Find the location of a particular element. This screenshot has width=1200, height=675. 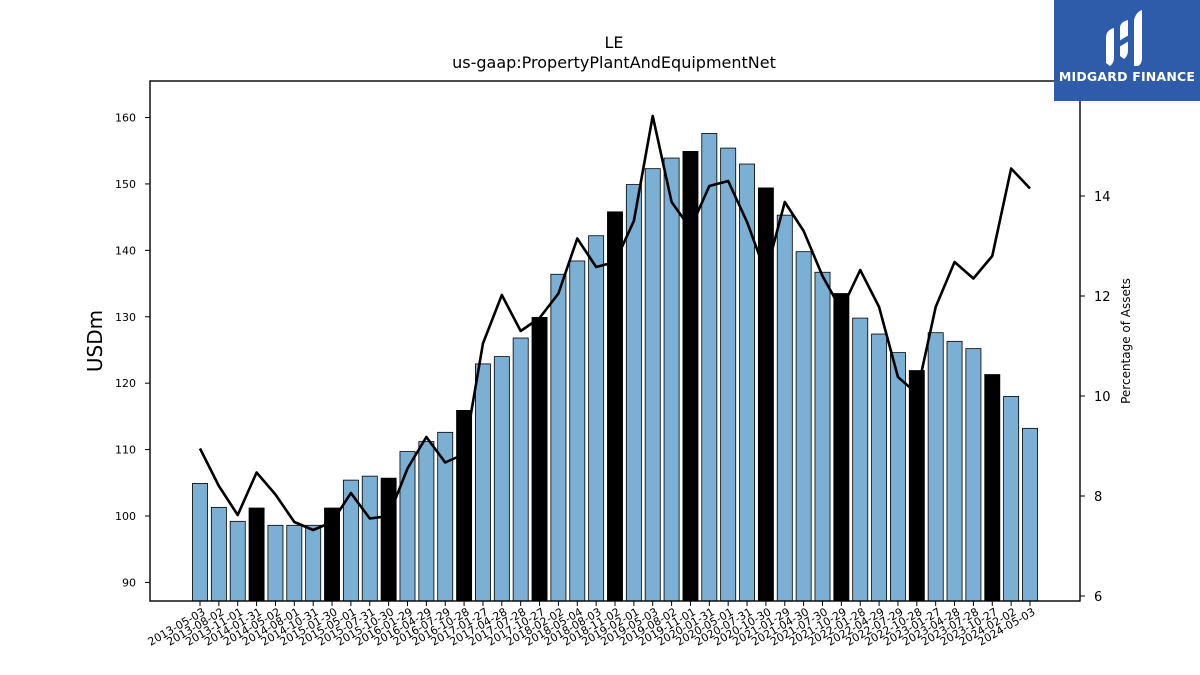

logo-mark-icon is located at coordinates (1124, 38).